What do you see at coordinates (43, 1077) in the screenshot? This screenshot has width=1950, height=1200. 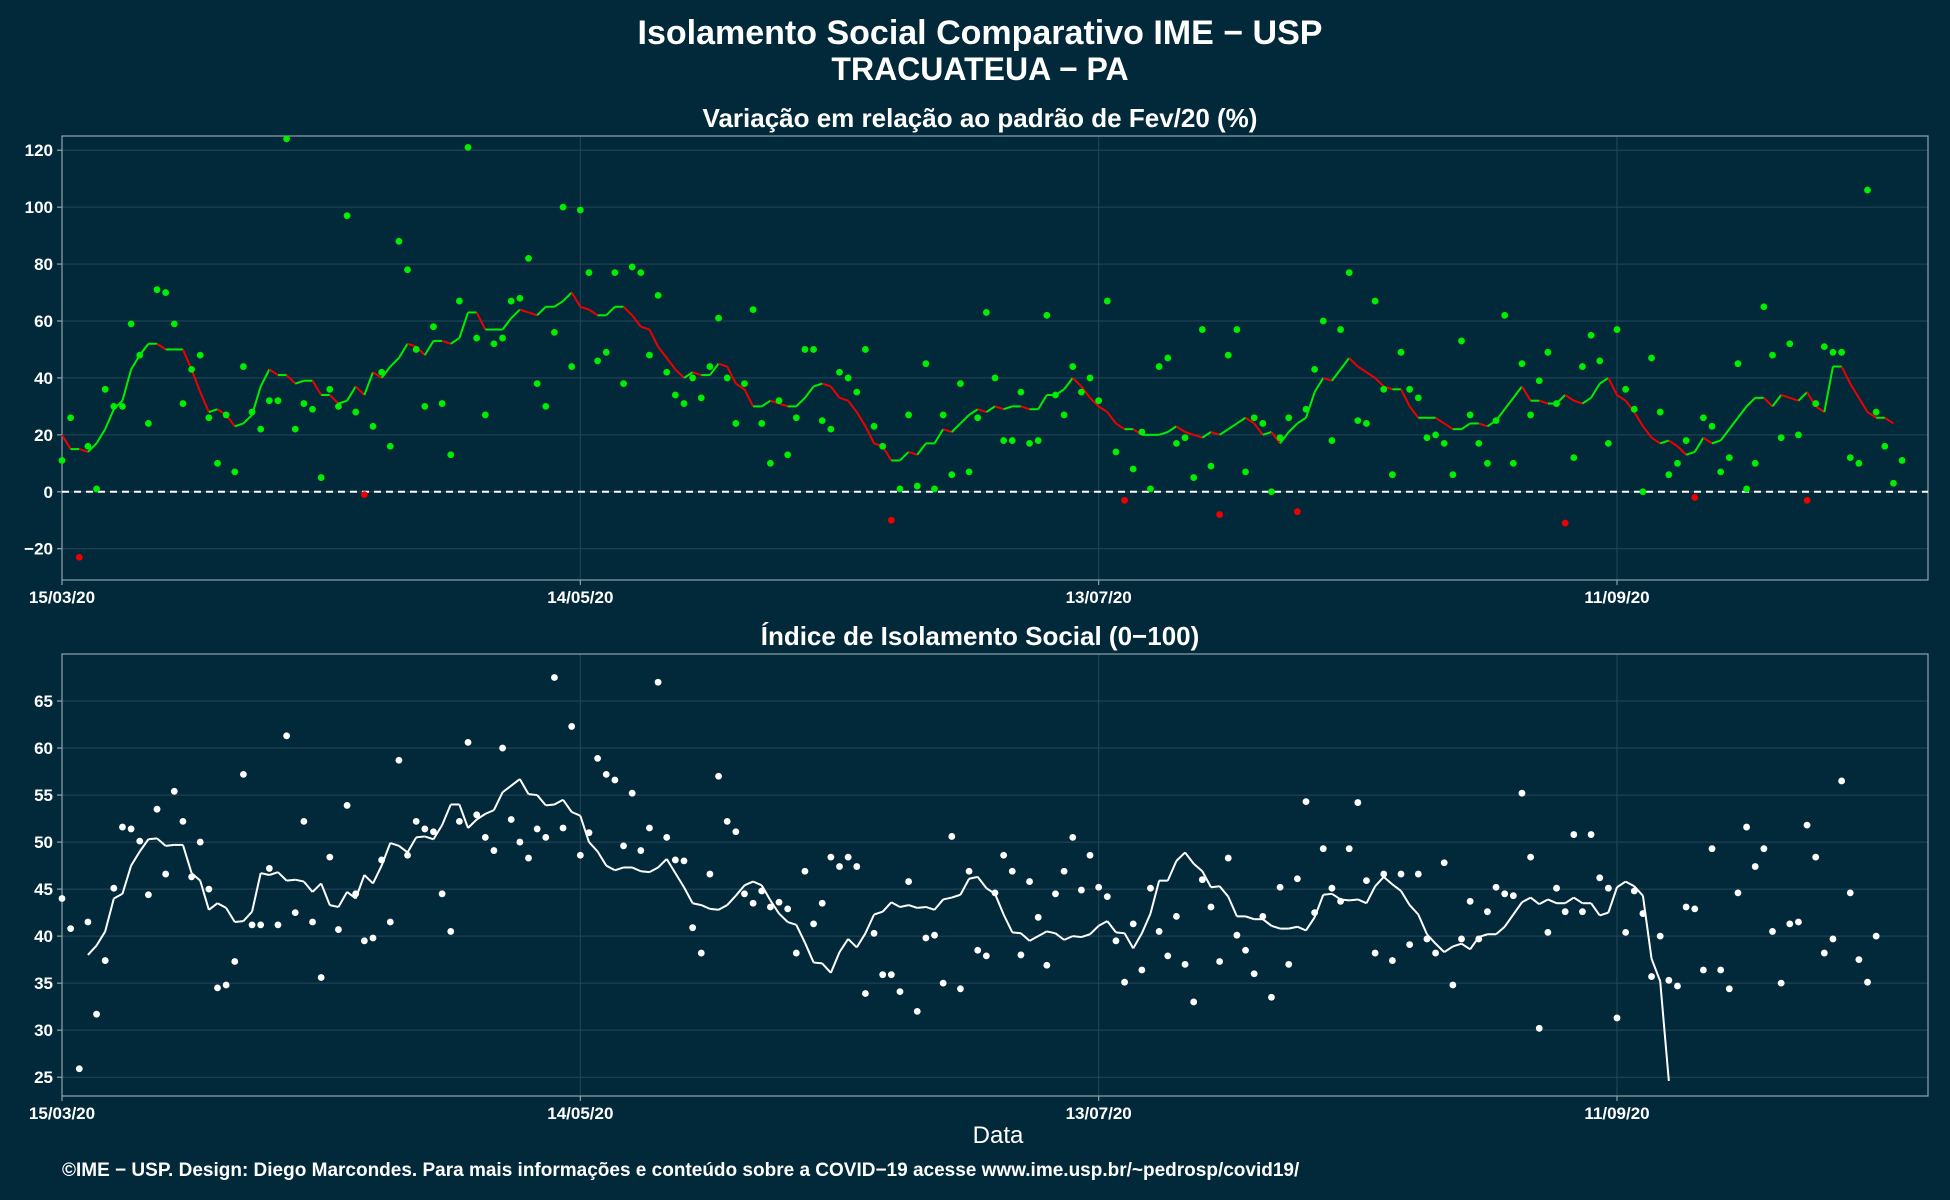 I see `index-y-tick-label: 25` at bounding box center [43, 1077].